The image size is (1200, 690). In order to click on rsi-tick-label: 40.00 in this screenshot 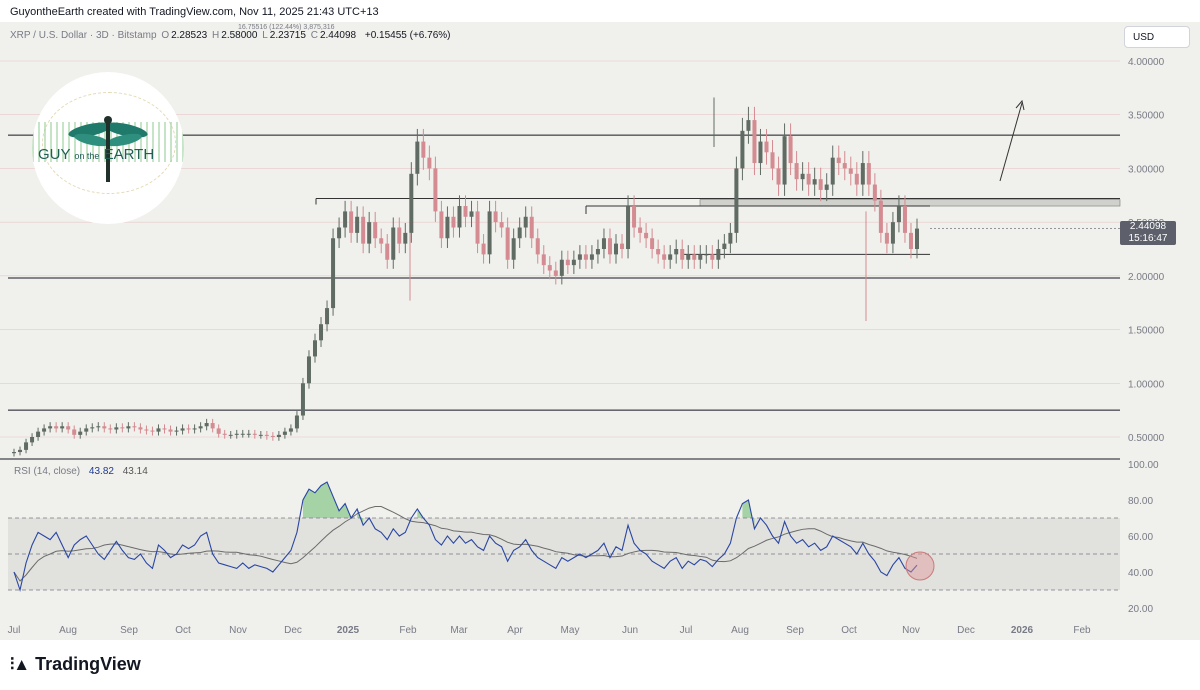, I will do `click(1140, 573)`.